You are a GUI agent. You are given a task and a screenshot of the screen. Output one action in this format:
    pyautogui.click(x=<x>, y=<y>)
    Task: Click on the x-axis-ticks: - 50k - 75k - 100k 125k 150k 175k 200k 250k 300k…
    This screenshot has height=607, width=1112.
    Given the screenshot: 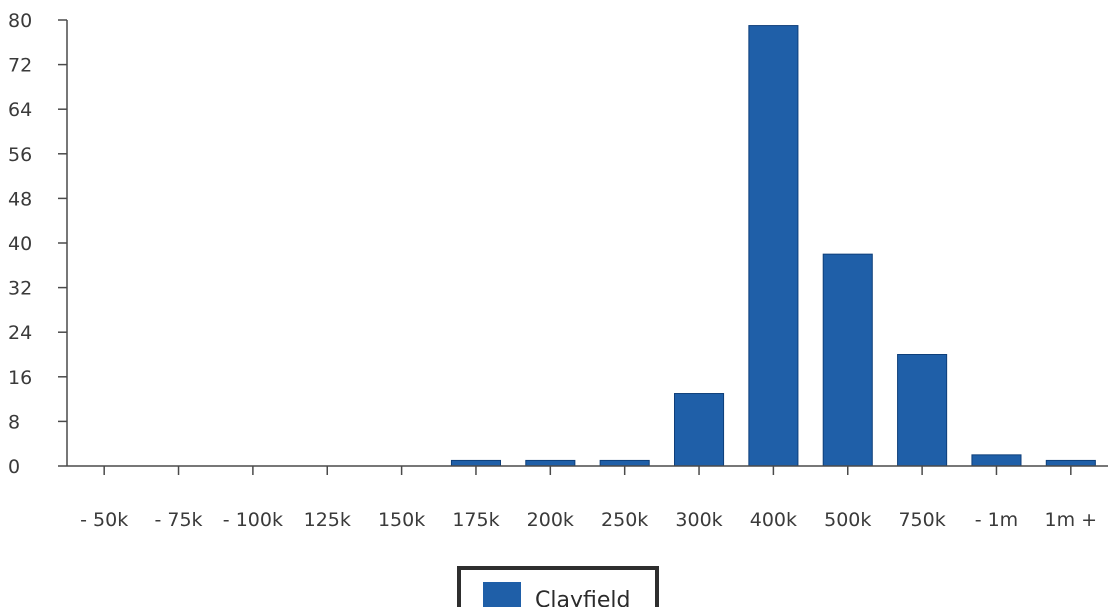 What is the action you would take?
    pyautogui.click(x=588, y=498)
    